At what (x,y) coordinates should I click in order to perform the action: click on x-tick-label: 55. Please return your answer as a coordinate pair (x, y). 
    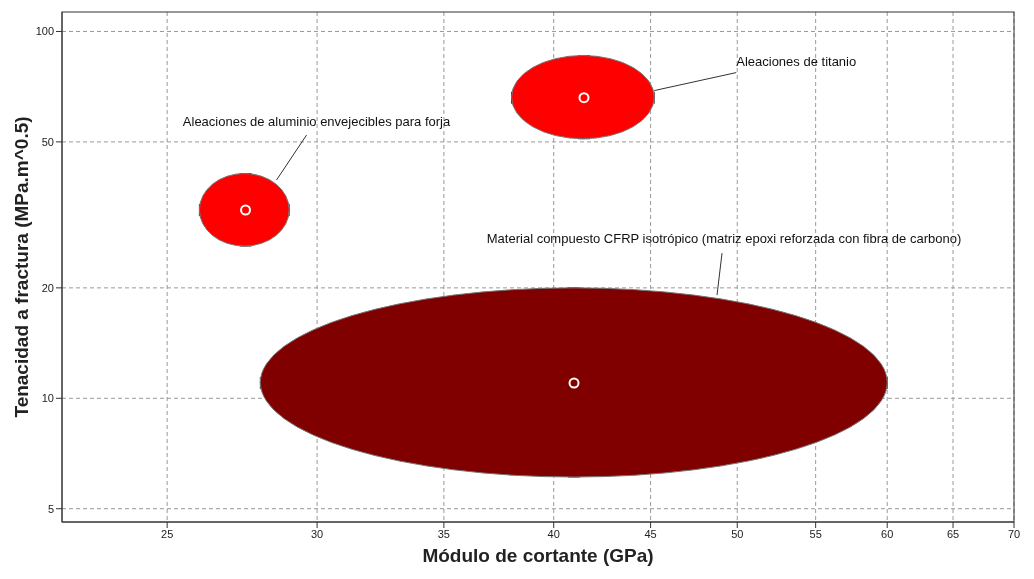
    Looking at the image, I should click on (815, 533).